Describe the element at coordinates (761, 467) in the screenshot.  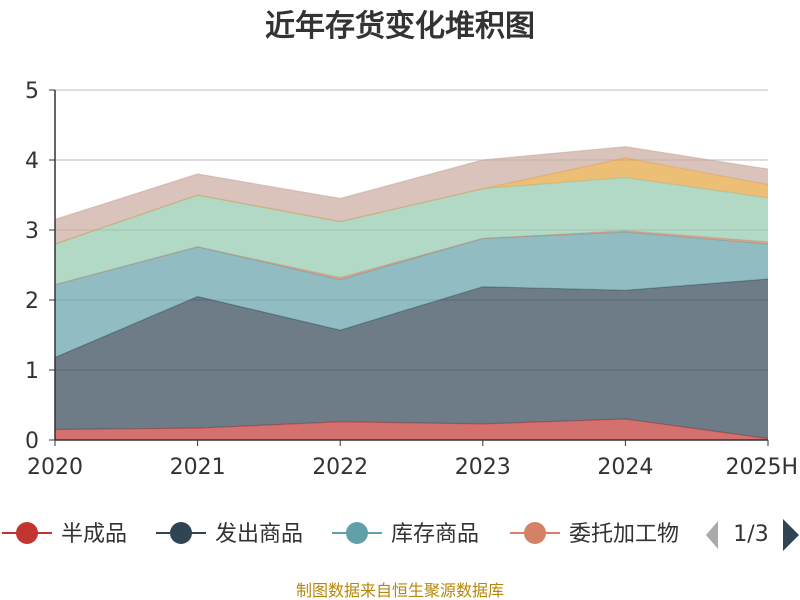
I see `x-tick-label: 2025H` at that location.